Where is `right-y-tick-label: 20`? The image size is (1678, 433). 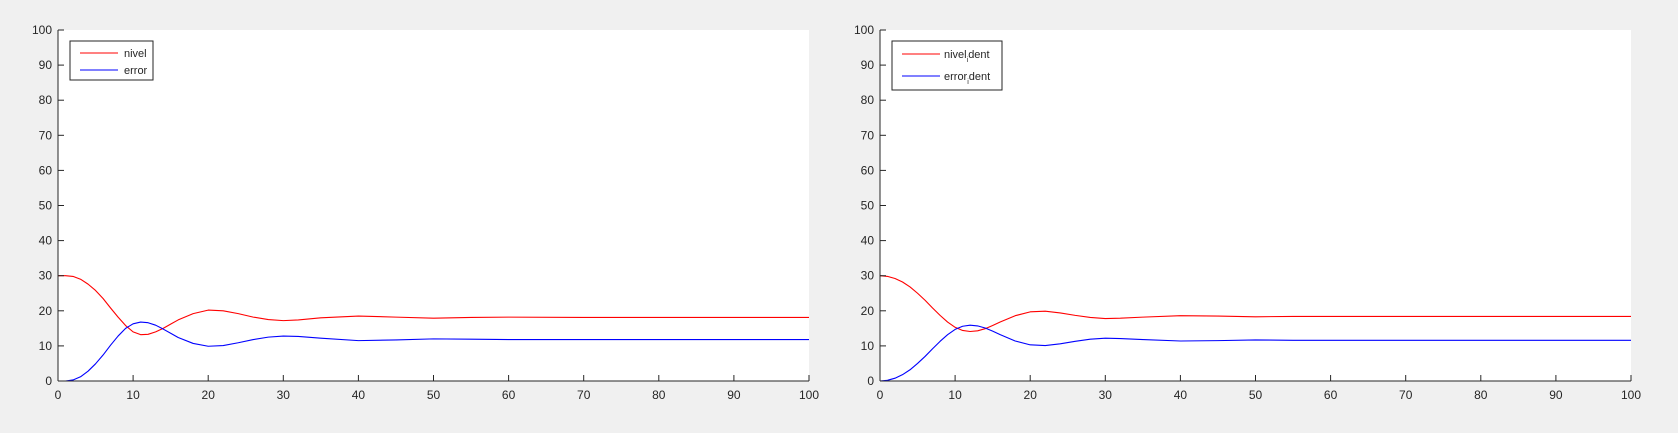
right-y-tick-label: 20 is located at coordinates (868, 311).